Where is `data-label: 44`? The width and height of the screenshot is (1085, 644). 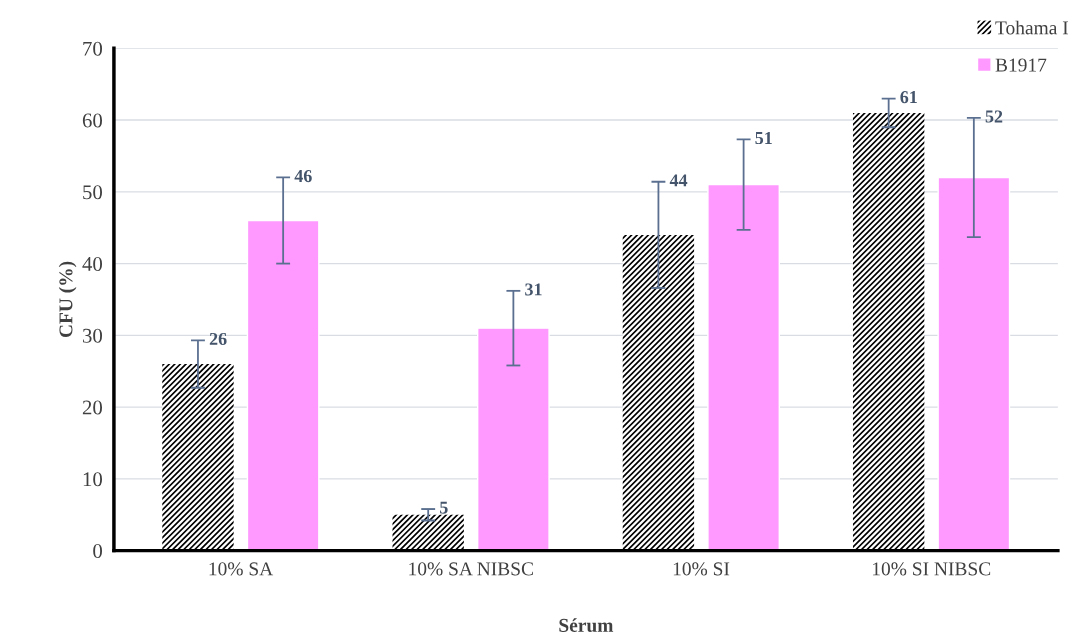 data-label: 44 is located at coordinates (678, 180).